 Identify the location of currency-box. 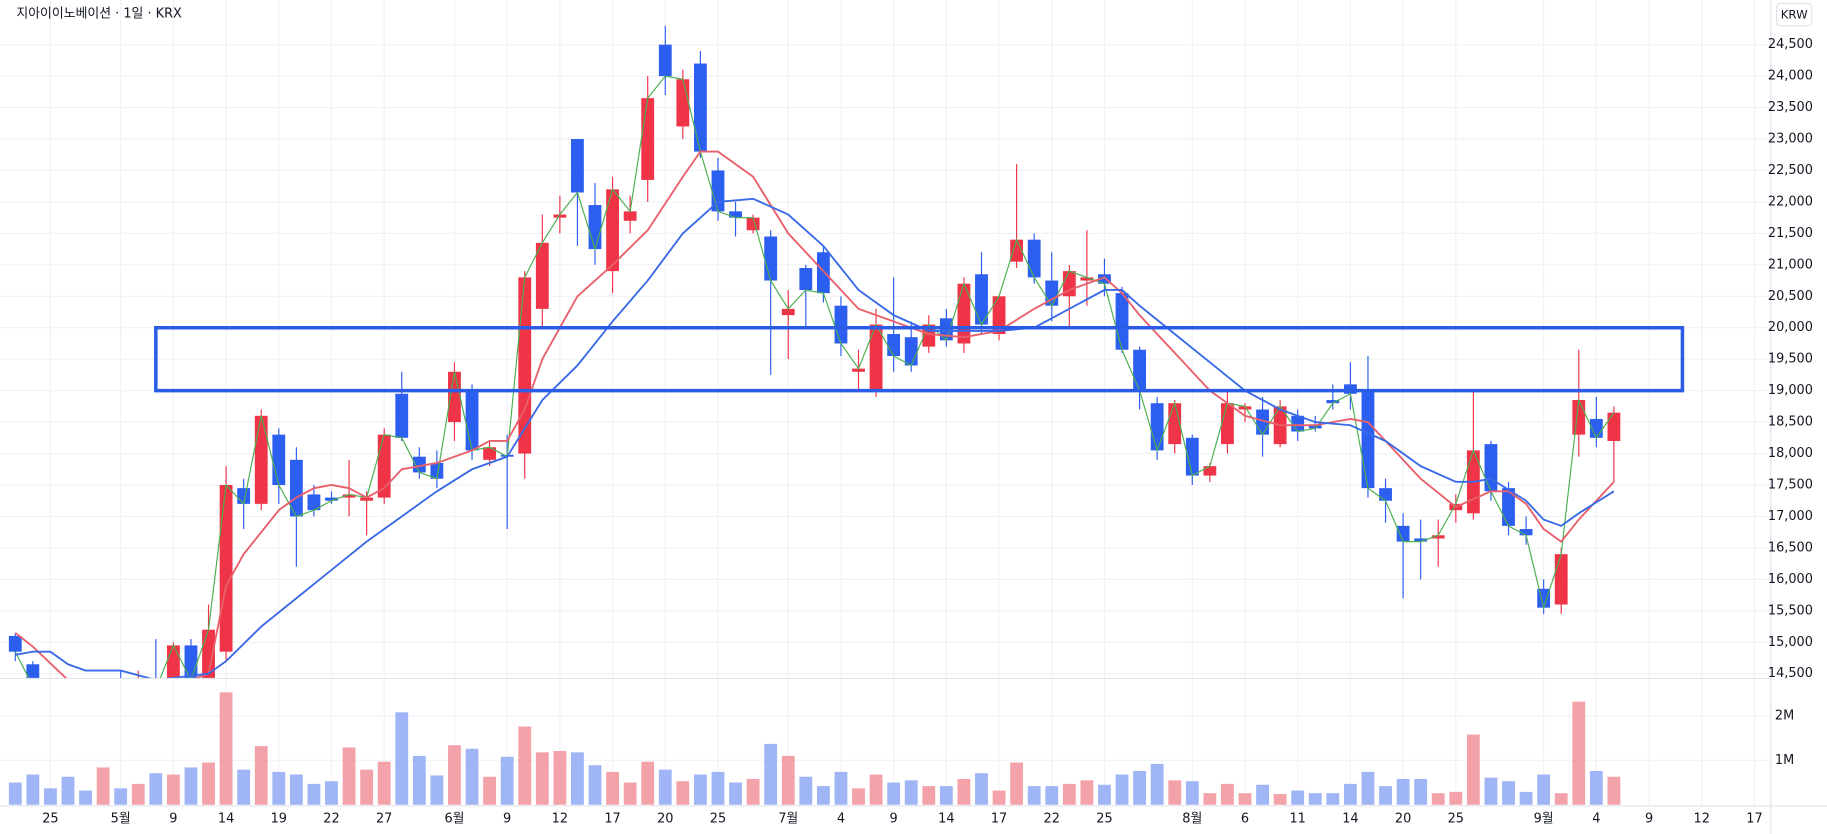
(1794, 14).